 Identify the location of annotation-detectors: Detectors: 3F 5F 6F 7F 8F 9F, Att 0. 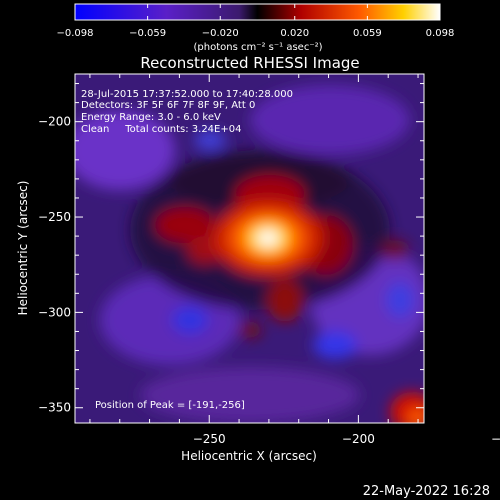
(168, 105).